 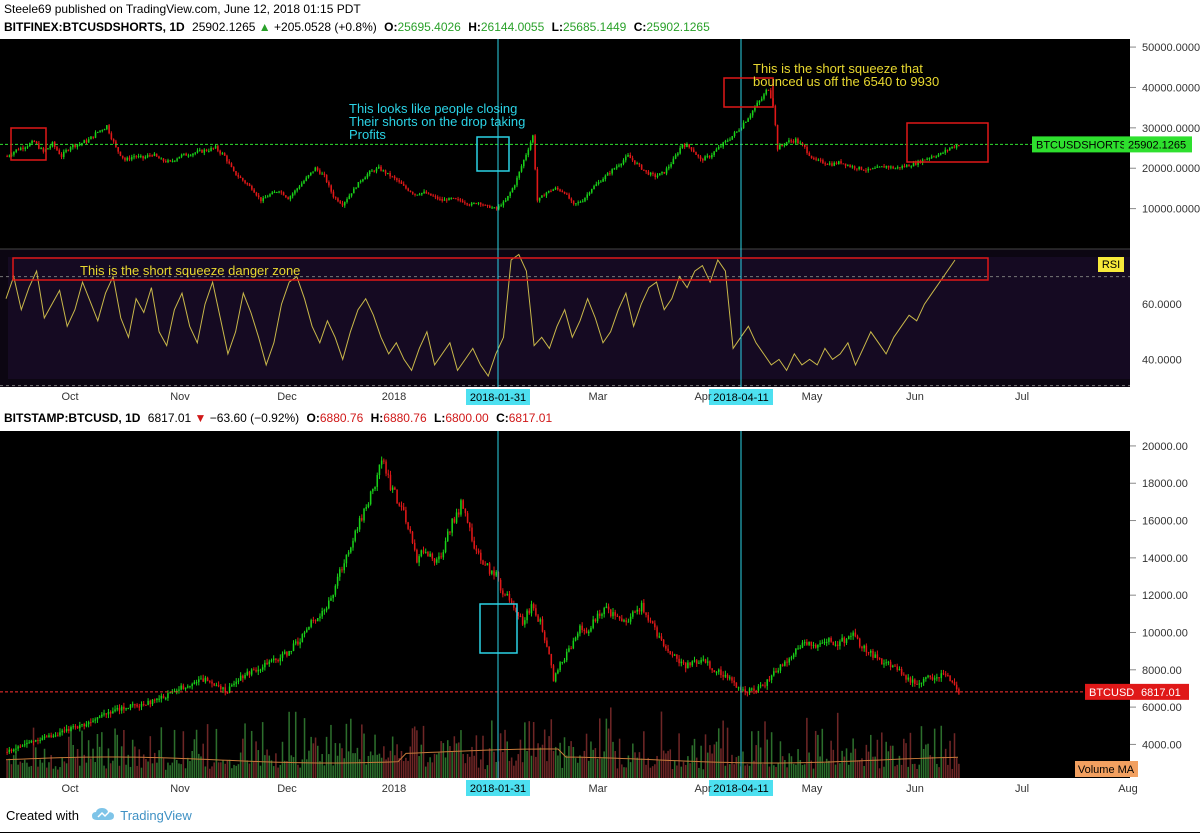 I want to click on bottom-time-axis, so click(x=600, y=789).